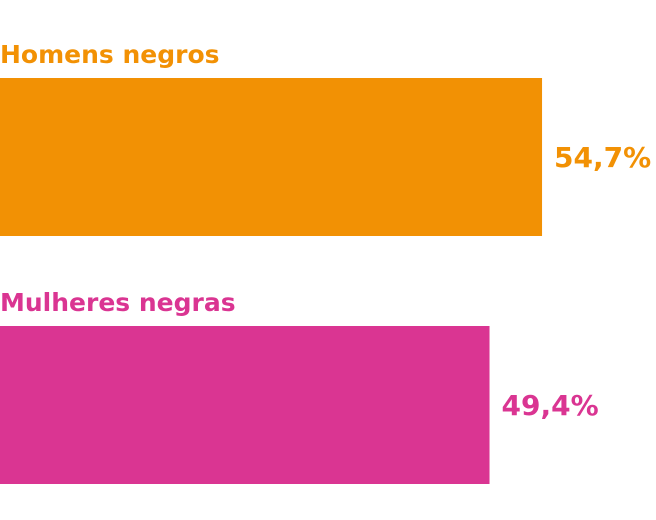  I want to click on category-label: Mulheres negras, so click(118, 302).